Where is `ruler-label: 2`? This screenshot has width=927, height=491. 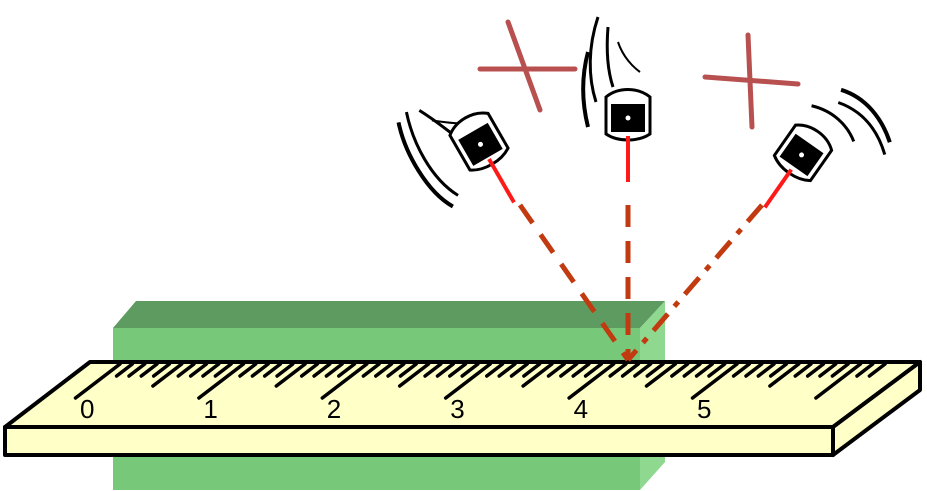 ruler-label: 2 is located at coordinates (334, 409).